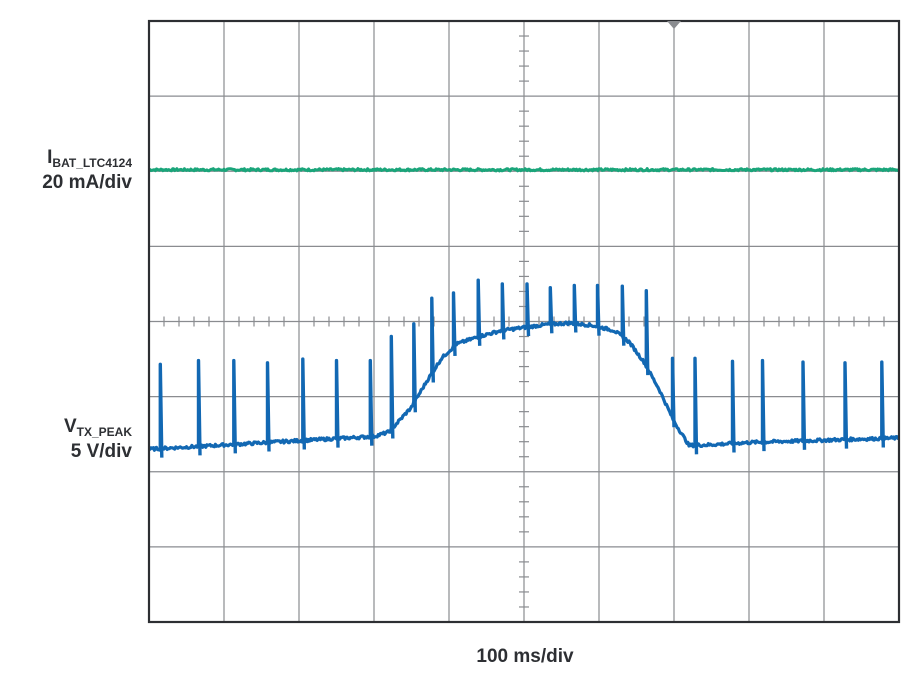  I want to click on vtx-label-sub: TX_PEAK, so click(104, 432).